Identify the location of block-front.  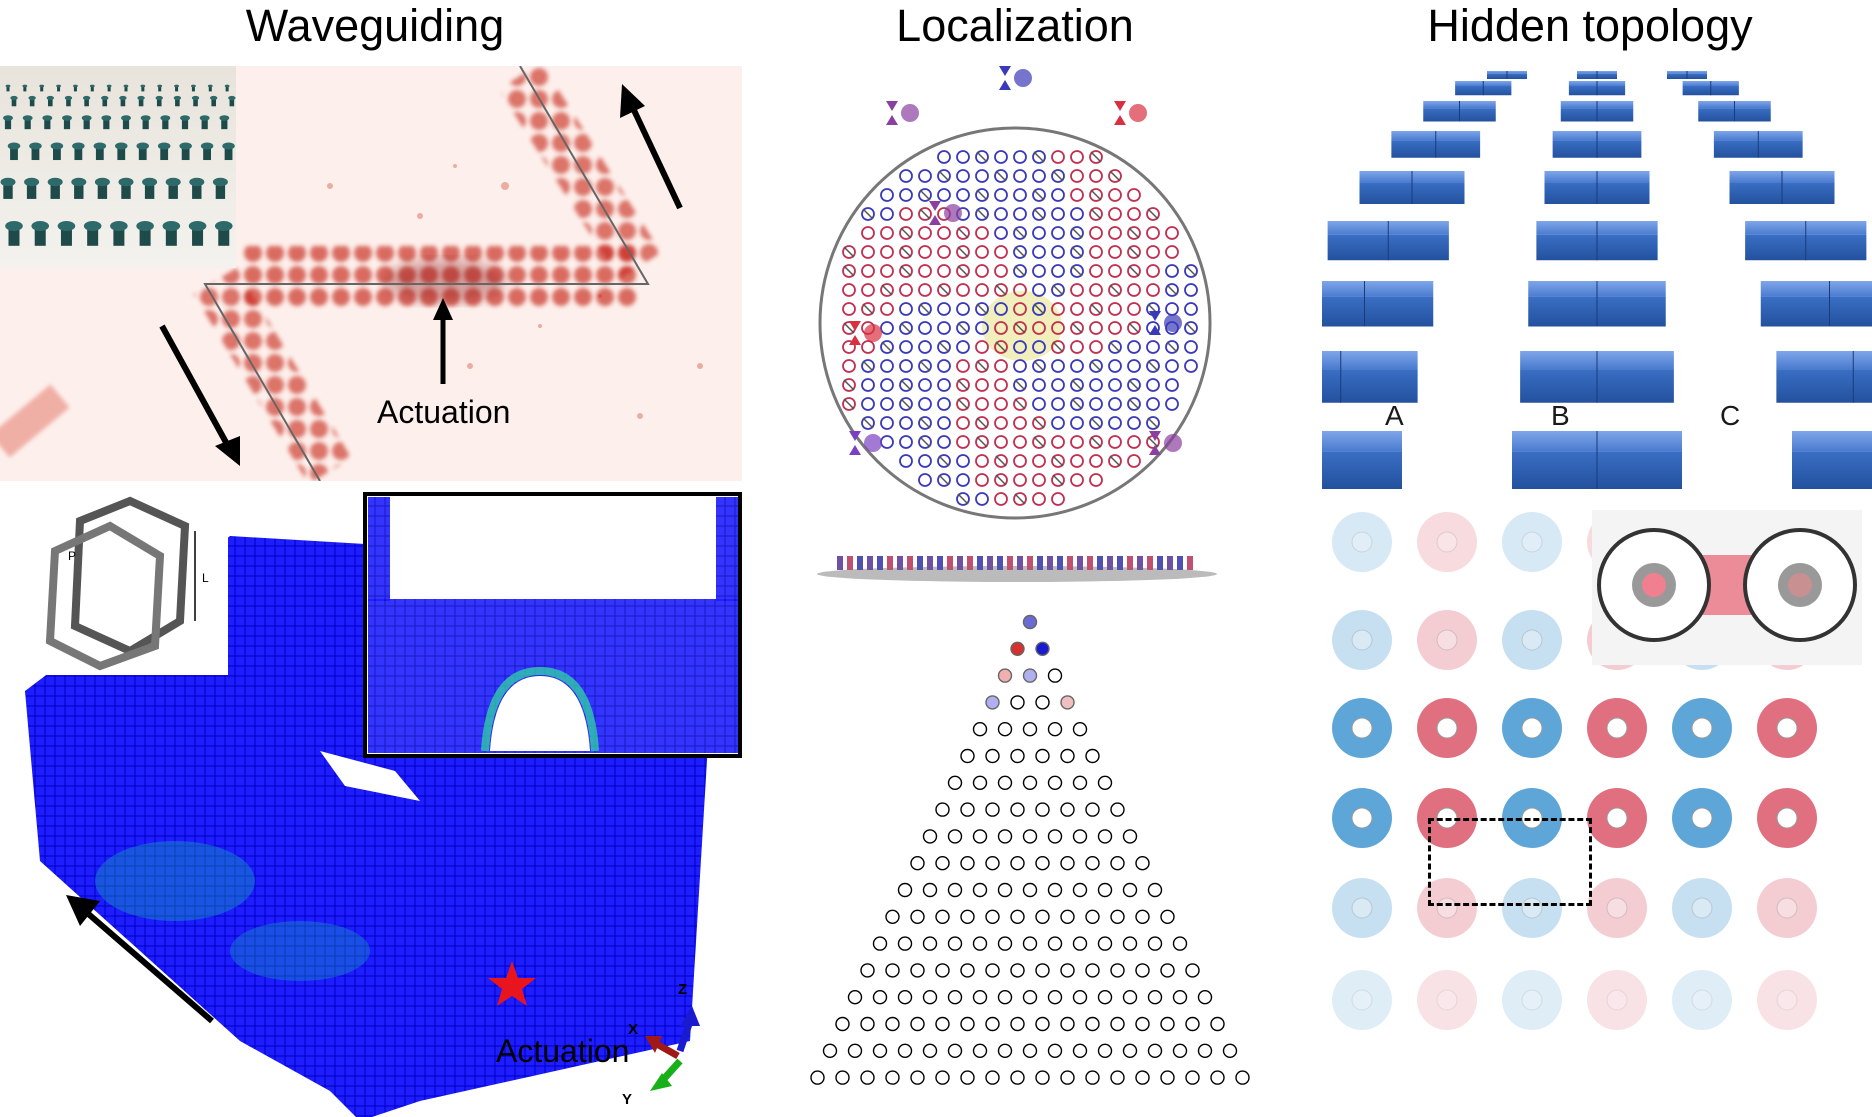
(1832, 470).